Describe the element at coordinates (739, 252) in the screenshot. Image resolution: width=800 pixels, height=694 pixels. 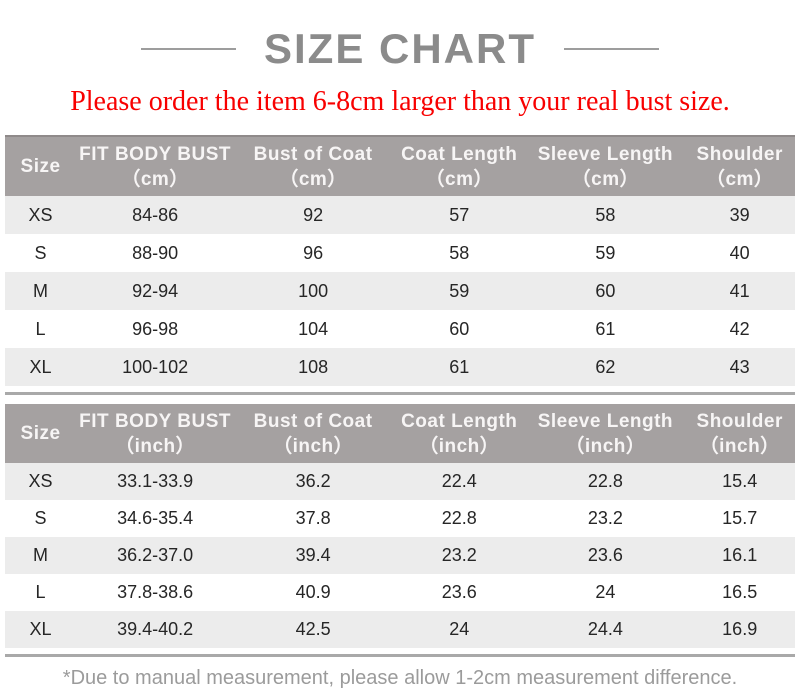
I see `measurement-cell: 40` at that location.